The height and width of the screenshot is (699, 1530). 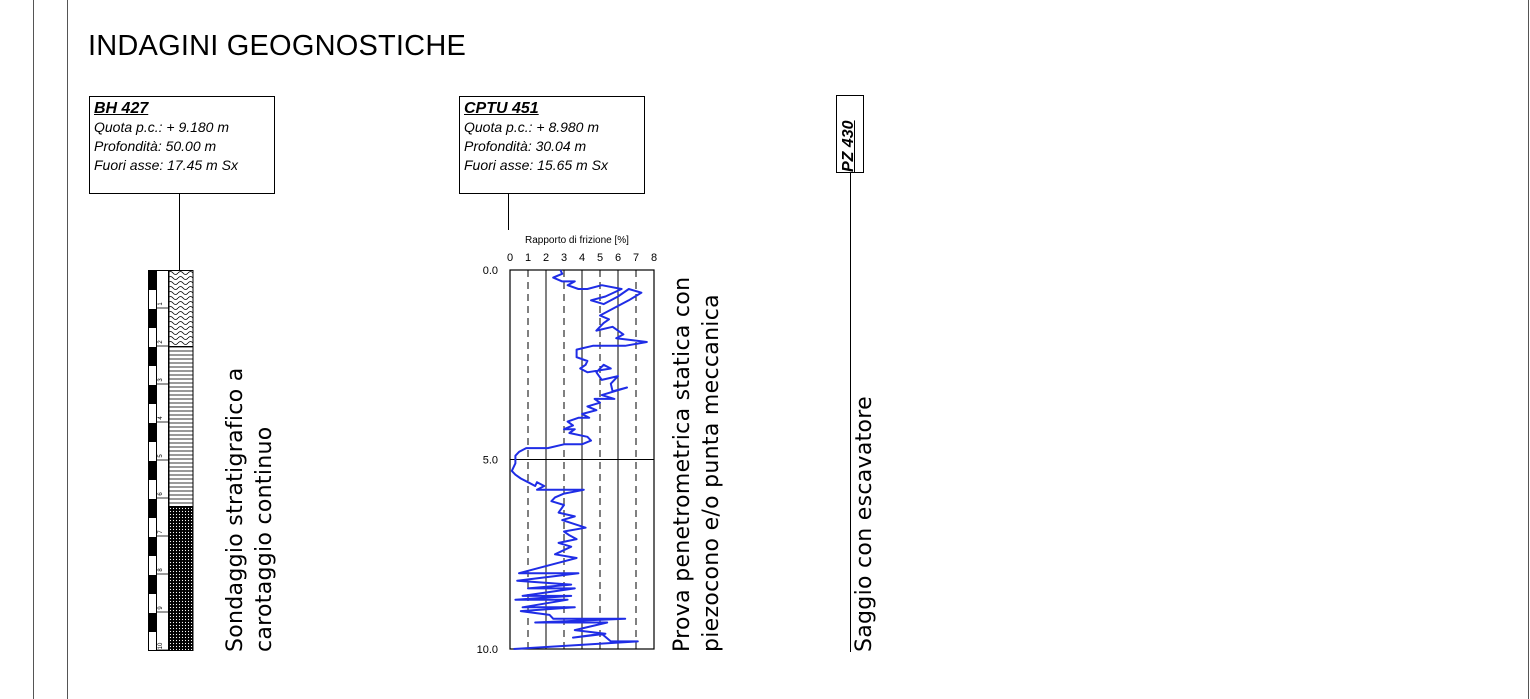 What do you see at coordinates (67, 349) in the screenshot?
I see `frame-line-inner` at bounding box center [67, 349].